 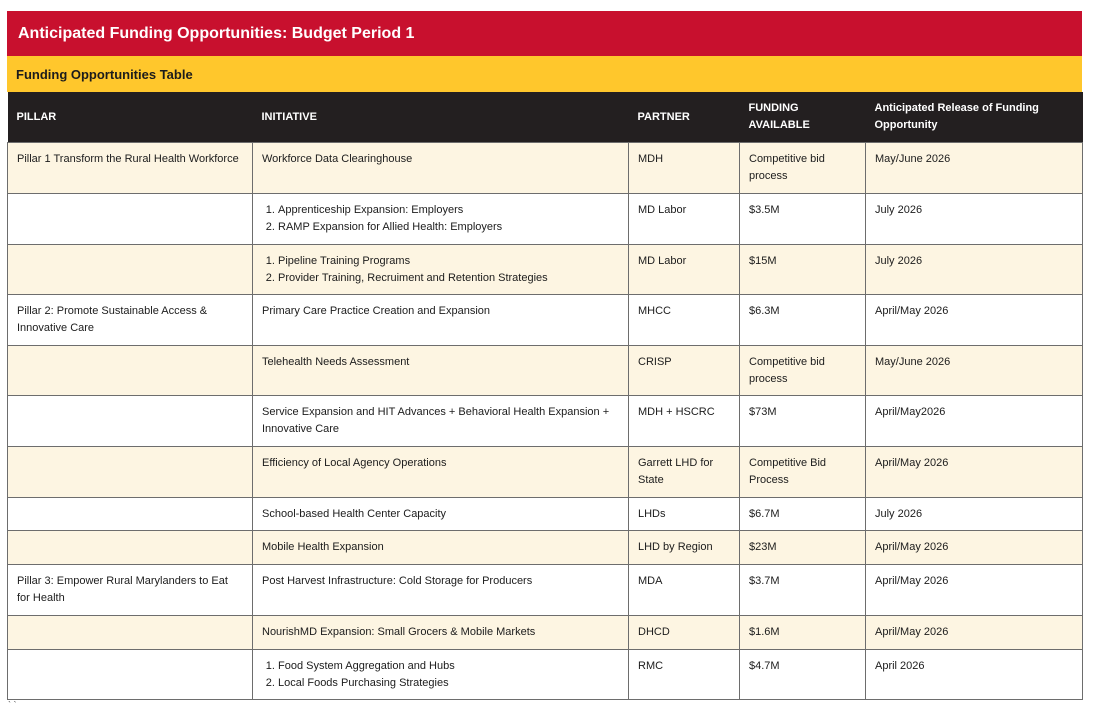 I want to click on cell-funding: $6.3M, so click(x=802, y=320).